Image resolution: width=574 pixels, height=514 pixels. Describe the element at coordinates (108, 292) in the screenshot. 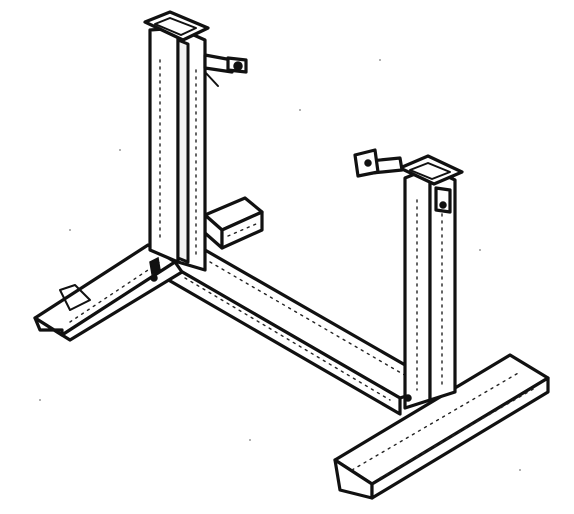

I see `left-foot` at that location.